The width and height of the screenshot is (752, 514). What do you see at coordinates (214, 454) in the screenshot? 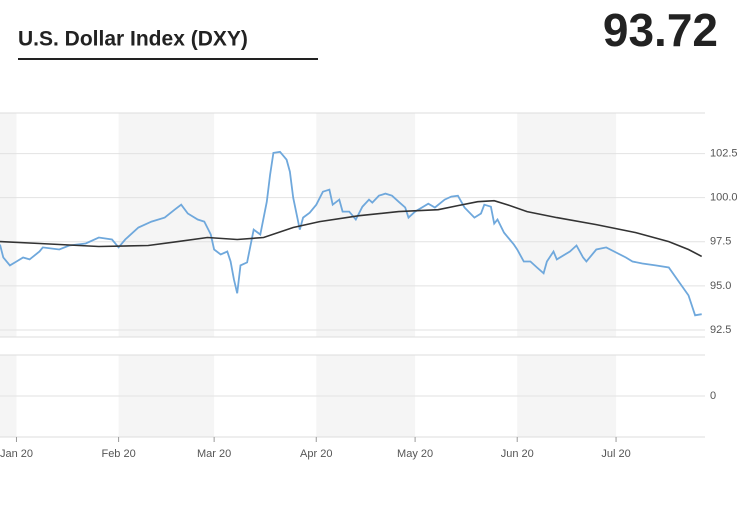
I see `x-tick-label: Mar 20` at bounding box center [214, 454].